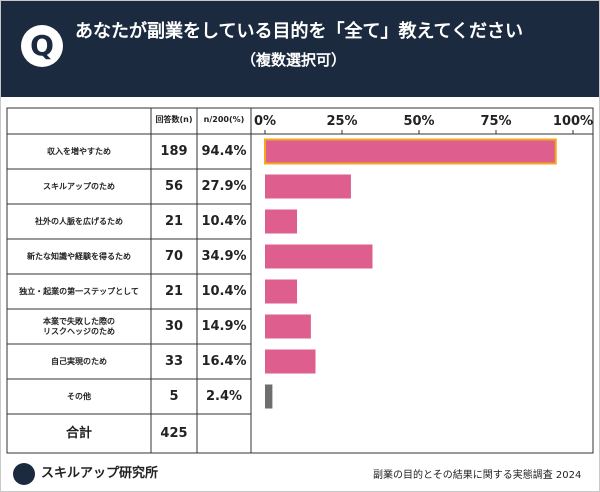 The height and width of the screenshot is (492, 600). What do you see at coordinates (24, 474) in the screenshot?
I see `brand-icon` at bounding box center [24, 474].